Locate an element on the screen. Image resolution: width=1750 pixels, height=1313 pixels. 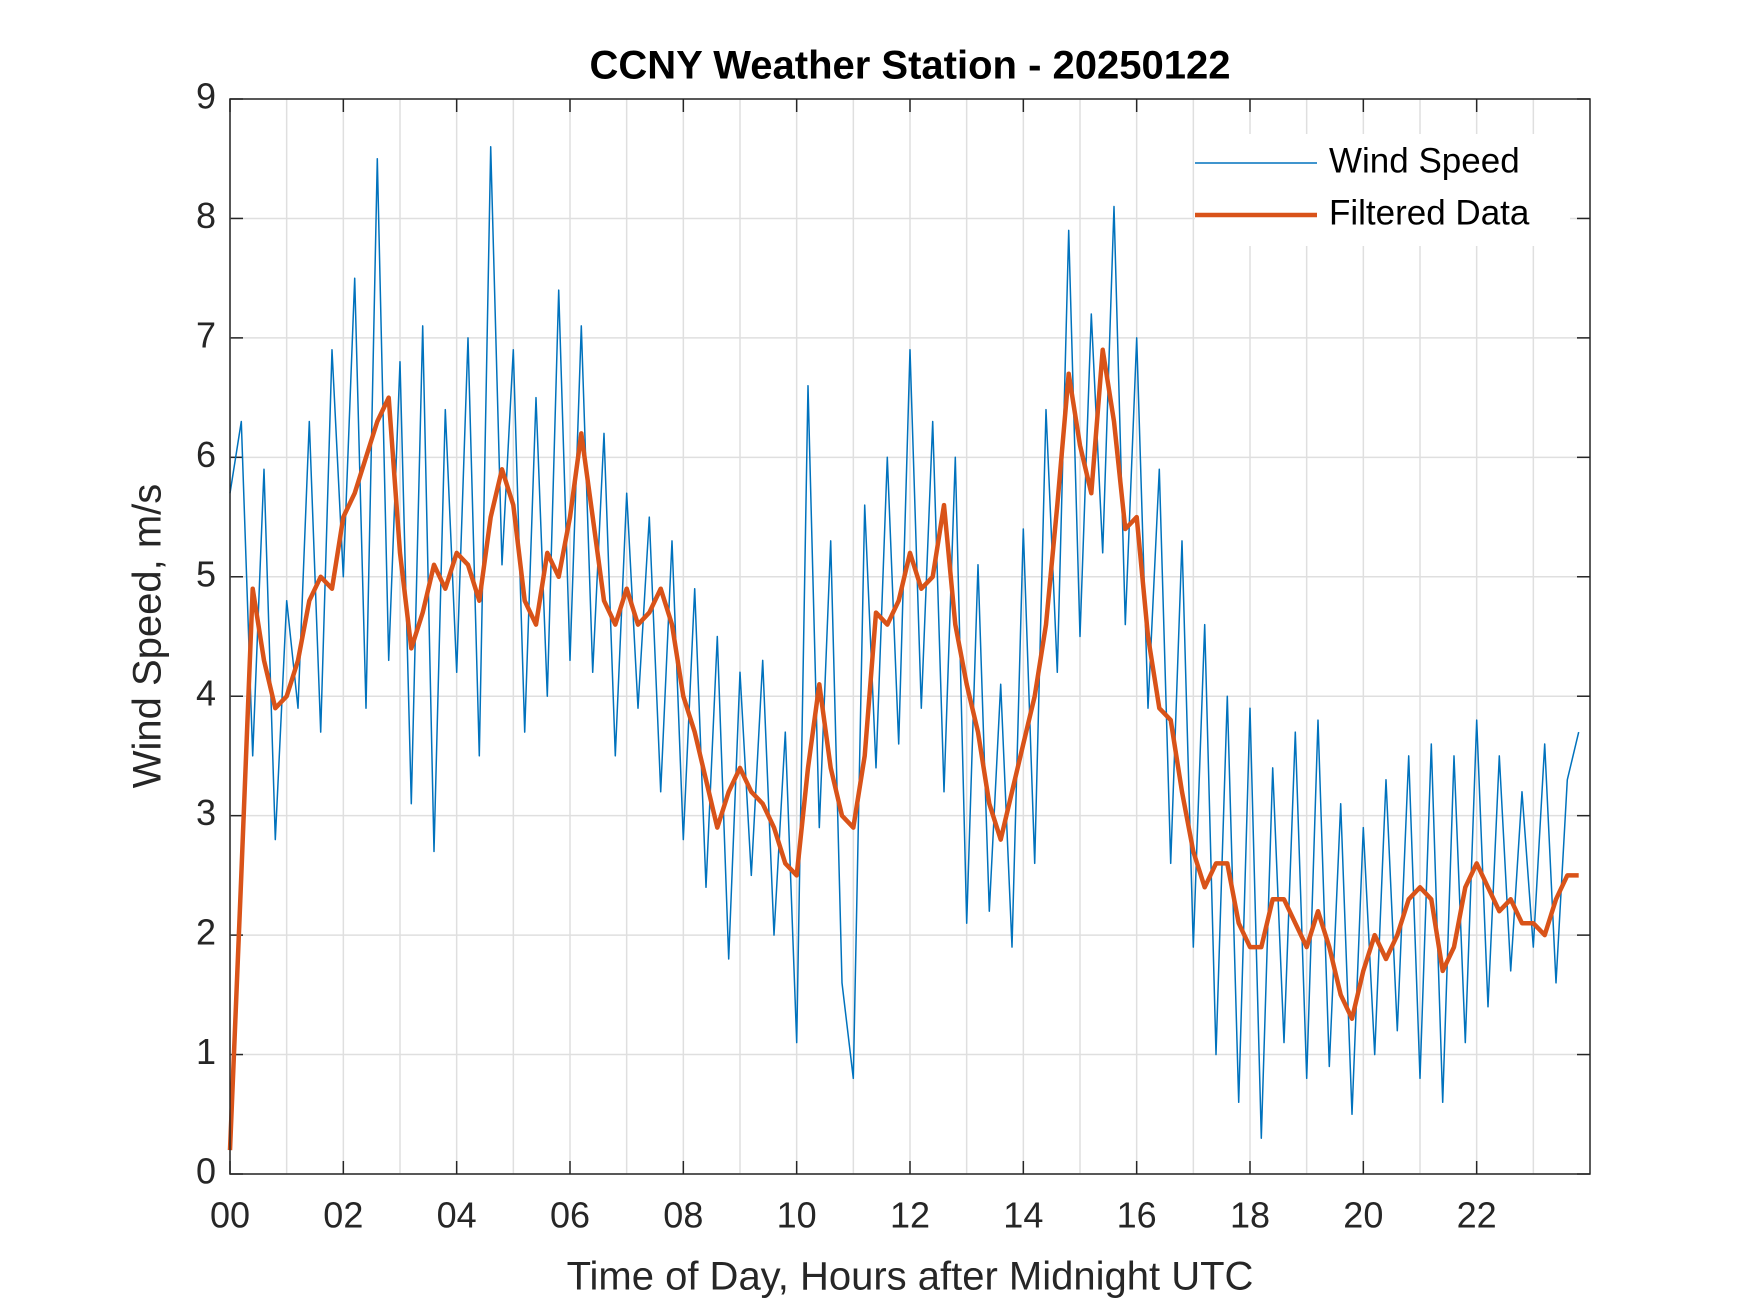
y-tick-label: 7 is located at coordinates (206, 334).